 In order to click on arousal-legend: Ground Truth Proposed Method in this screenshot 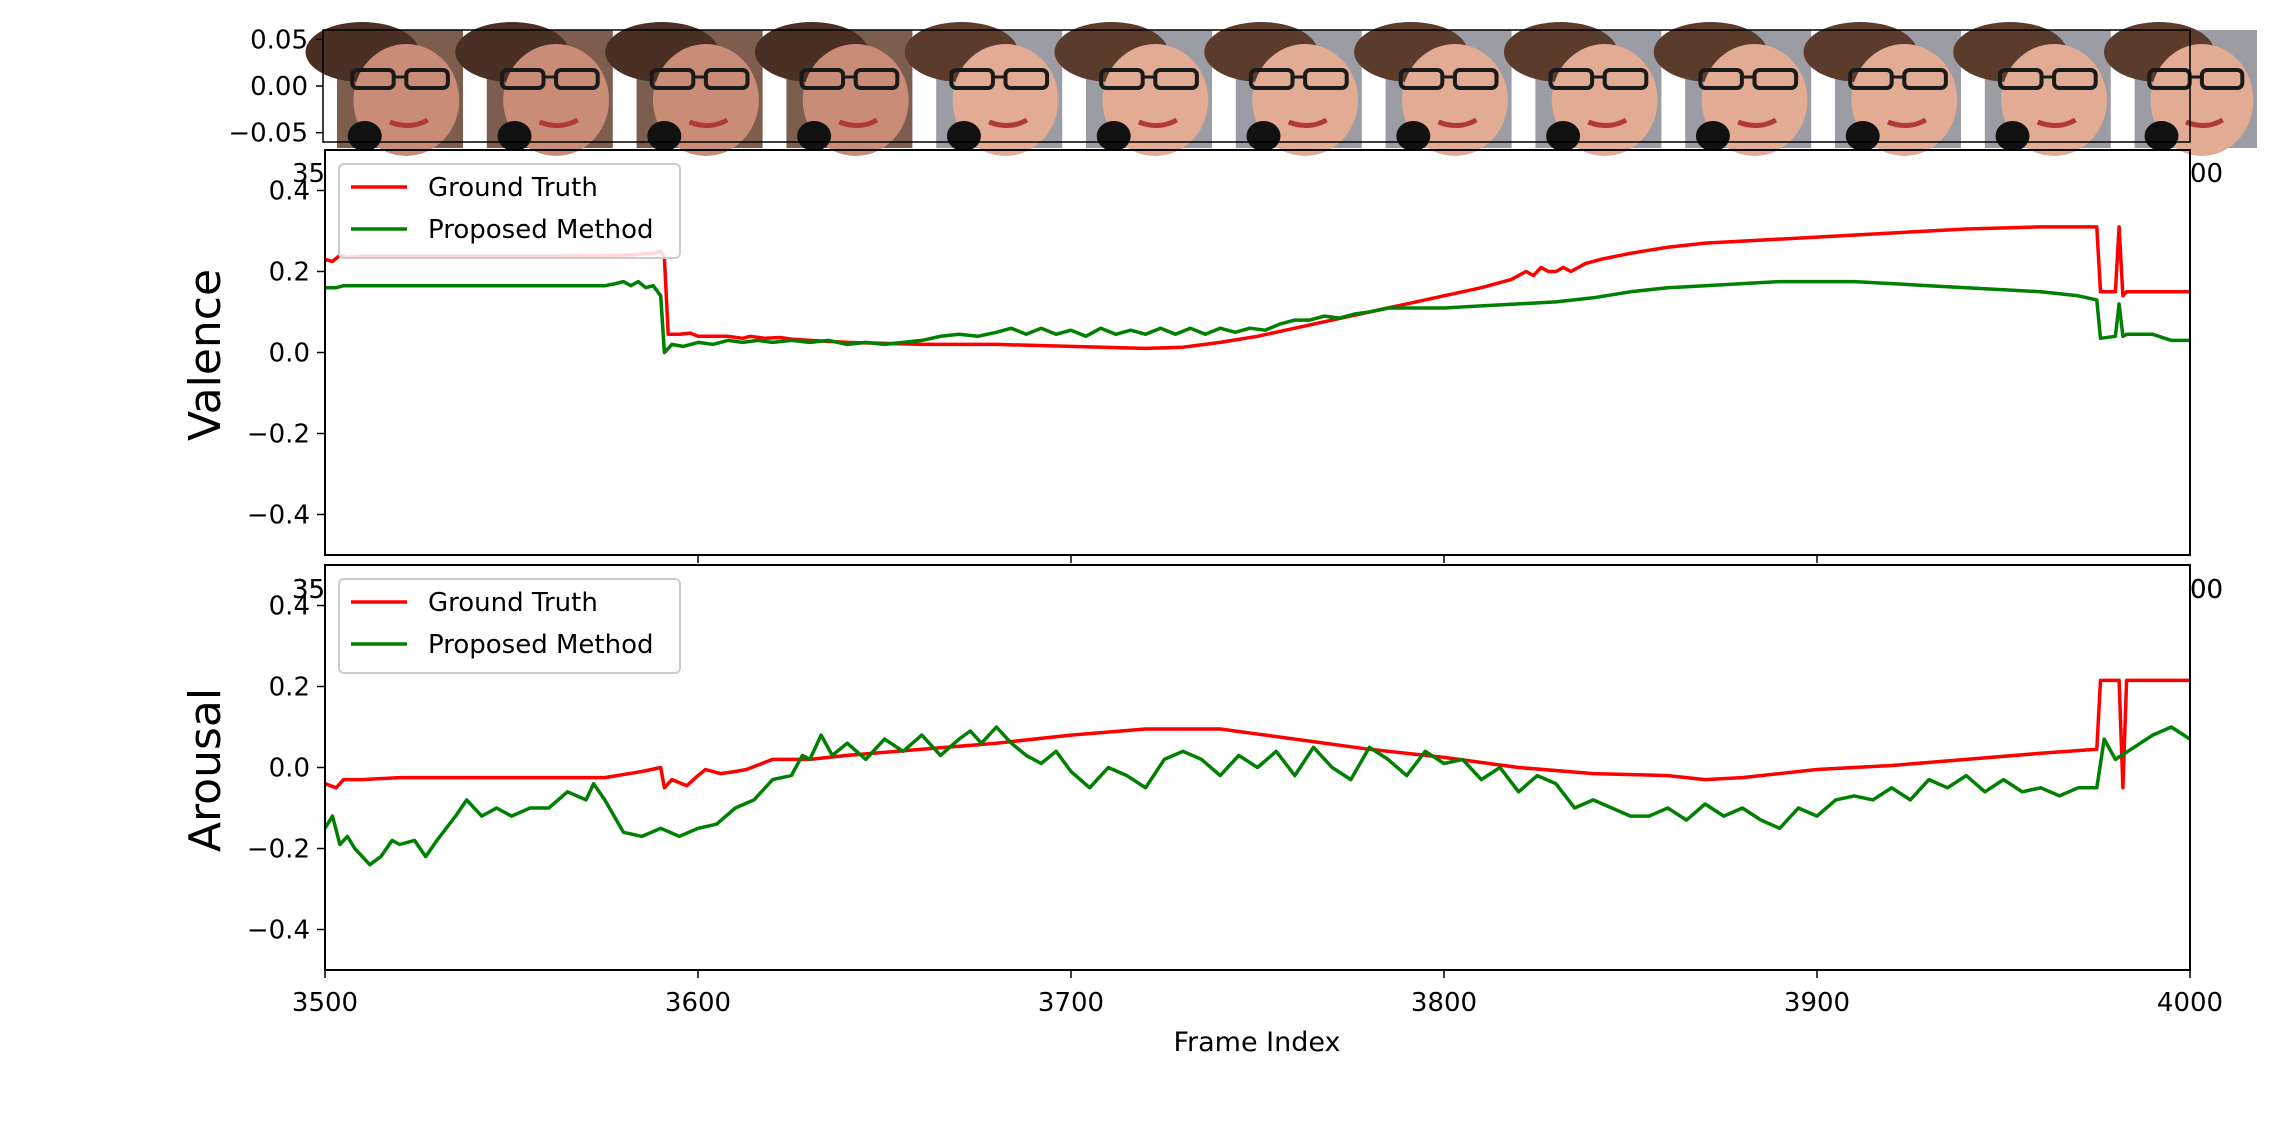, I will do `click(509, 626)`.